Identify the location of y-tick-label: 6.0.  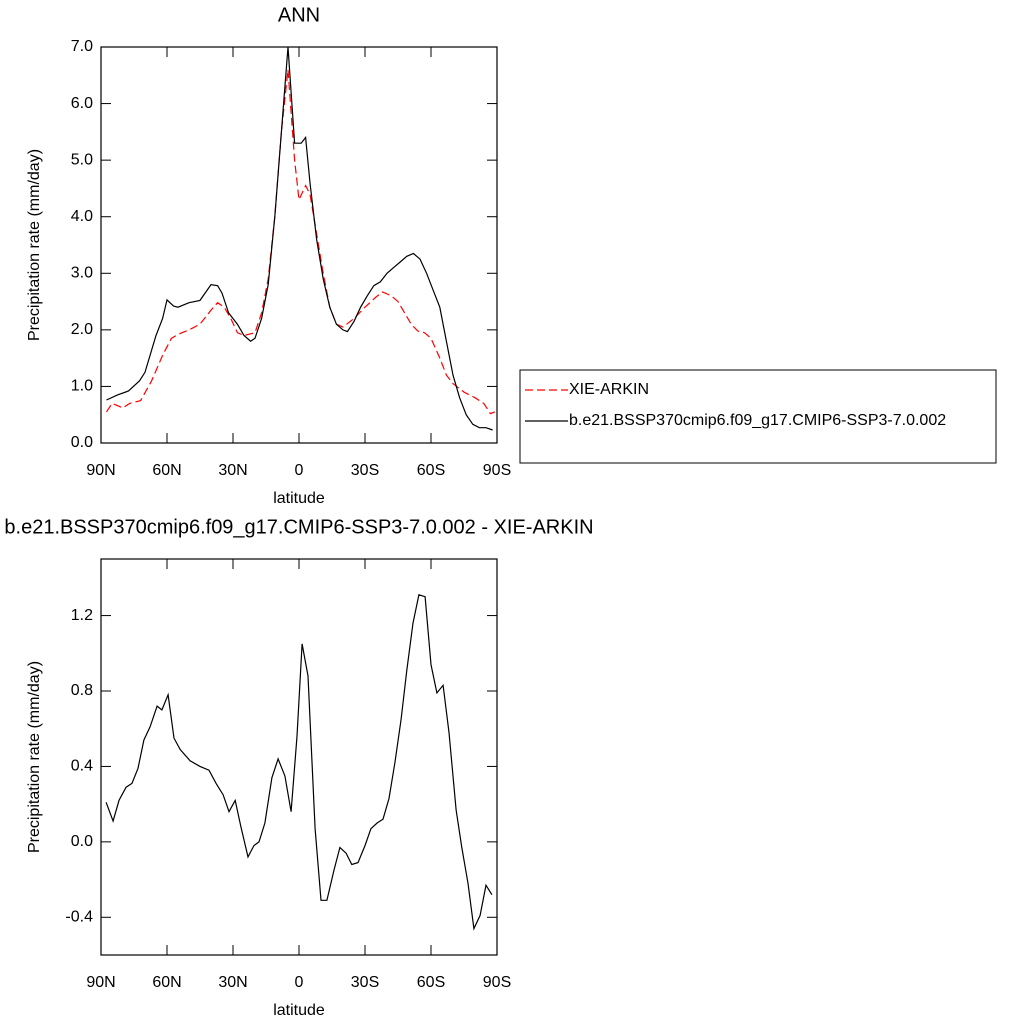
(82, 103).